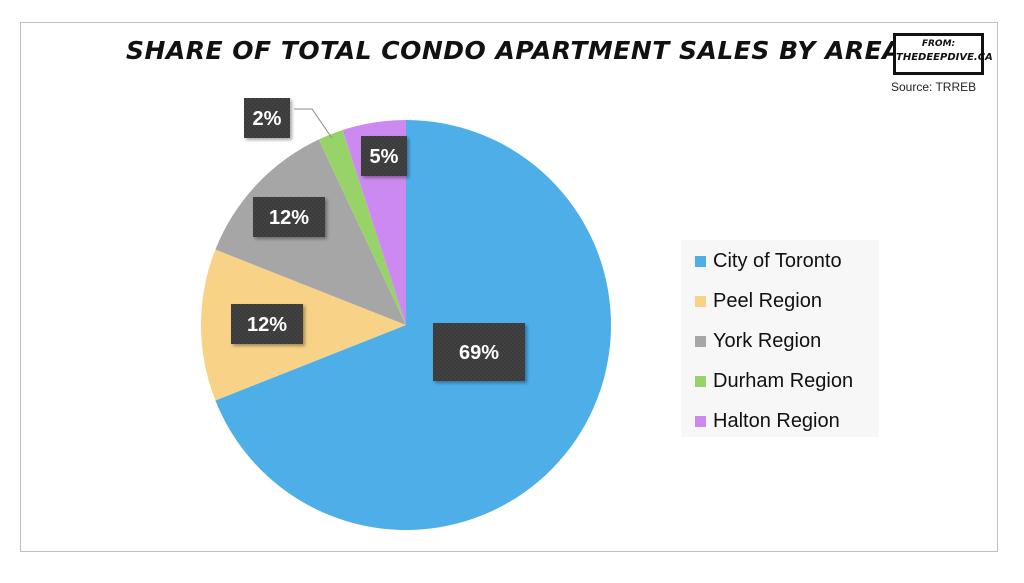 The width and height of the screenshot is (1024, 583). I want to click on legend-label: Durham Region, so click(783, 380).